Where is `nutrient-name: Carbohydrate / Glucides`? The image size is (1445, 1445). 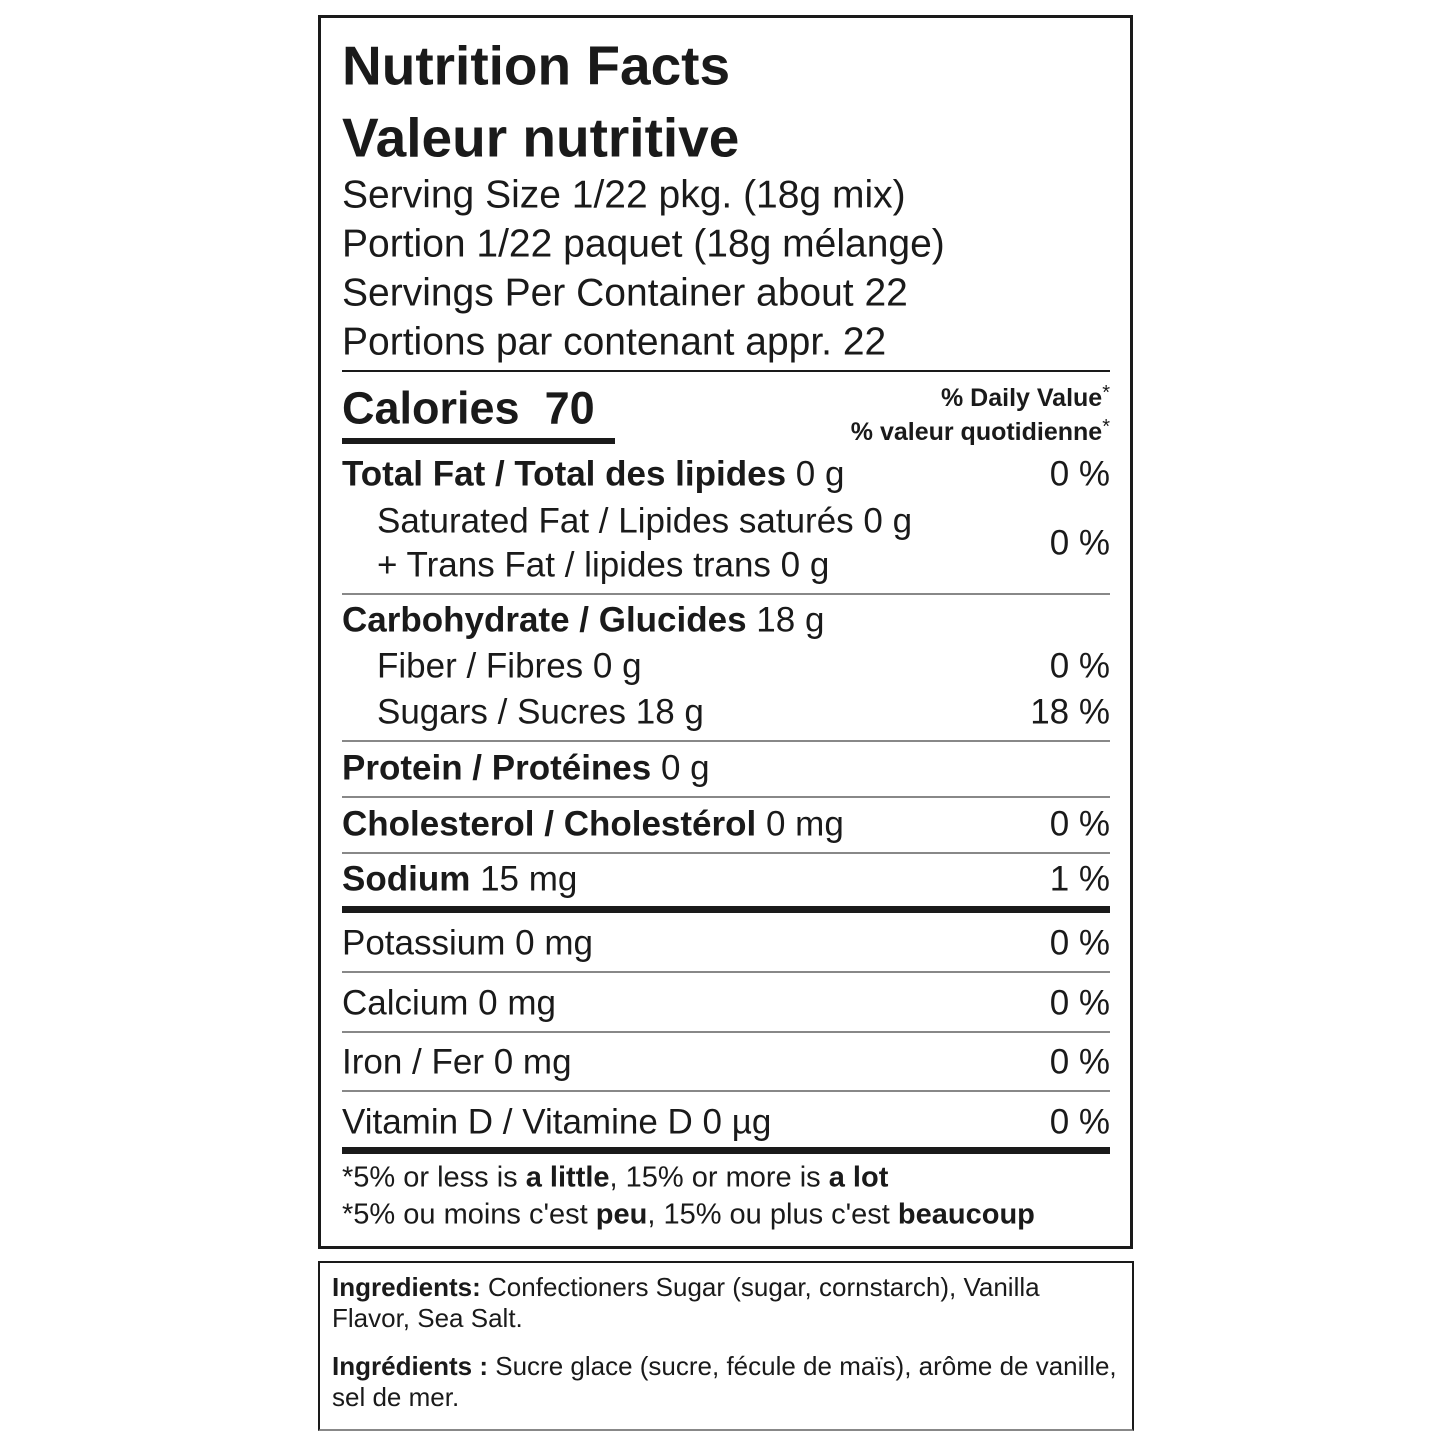
nutrient-name: Carbohydrate / Glucides is located at coordinates (544, 620).